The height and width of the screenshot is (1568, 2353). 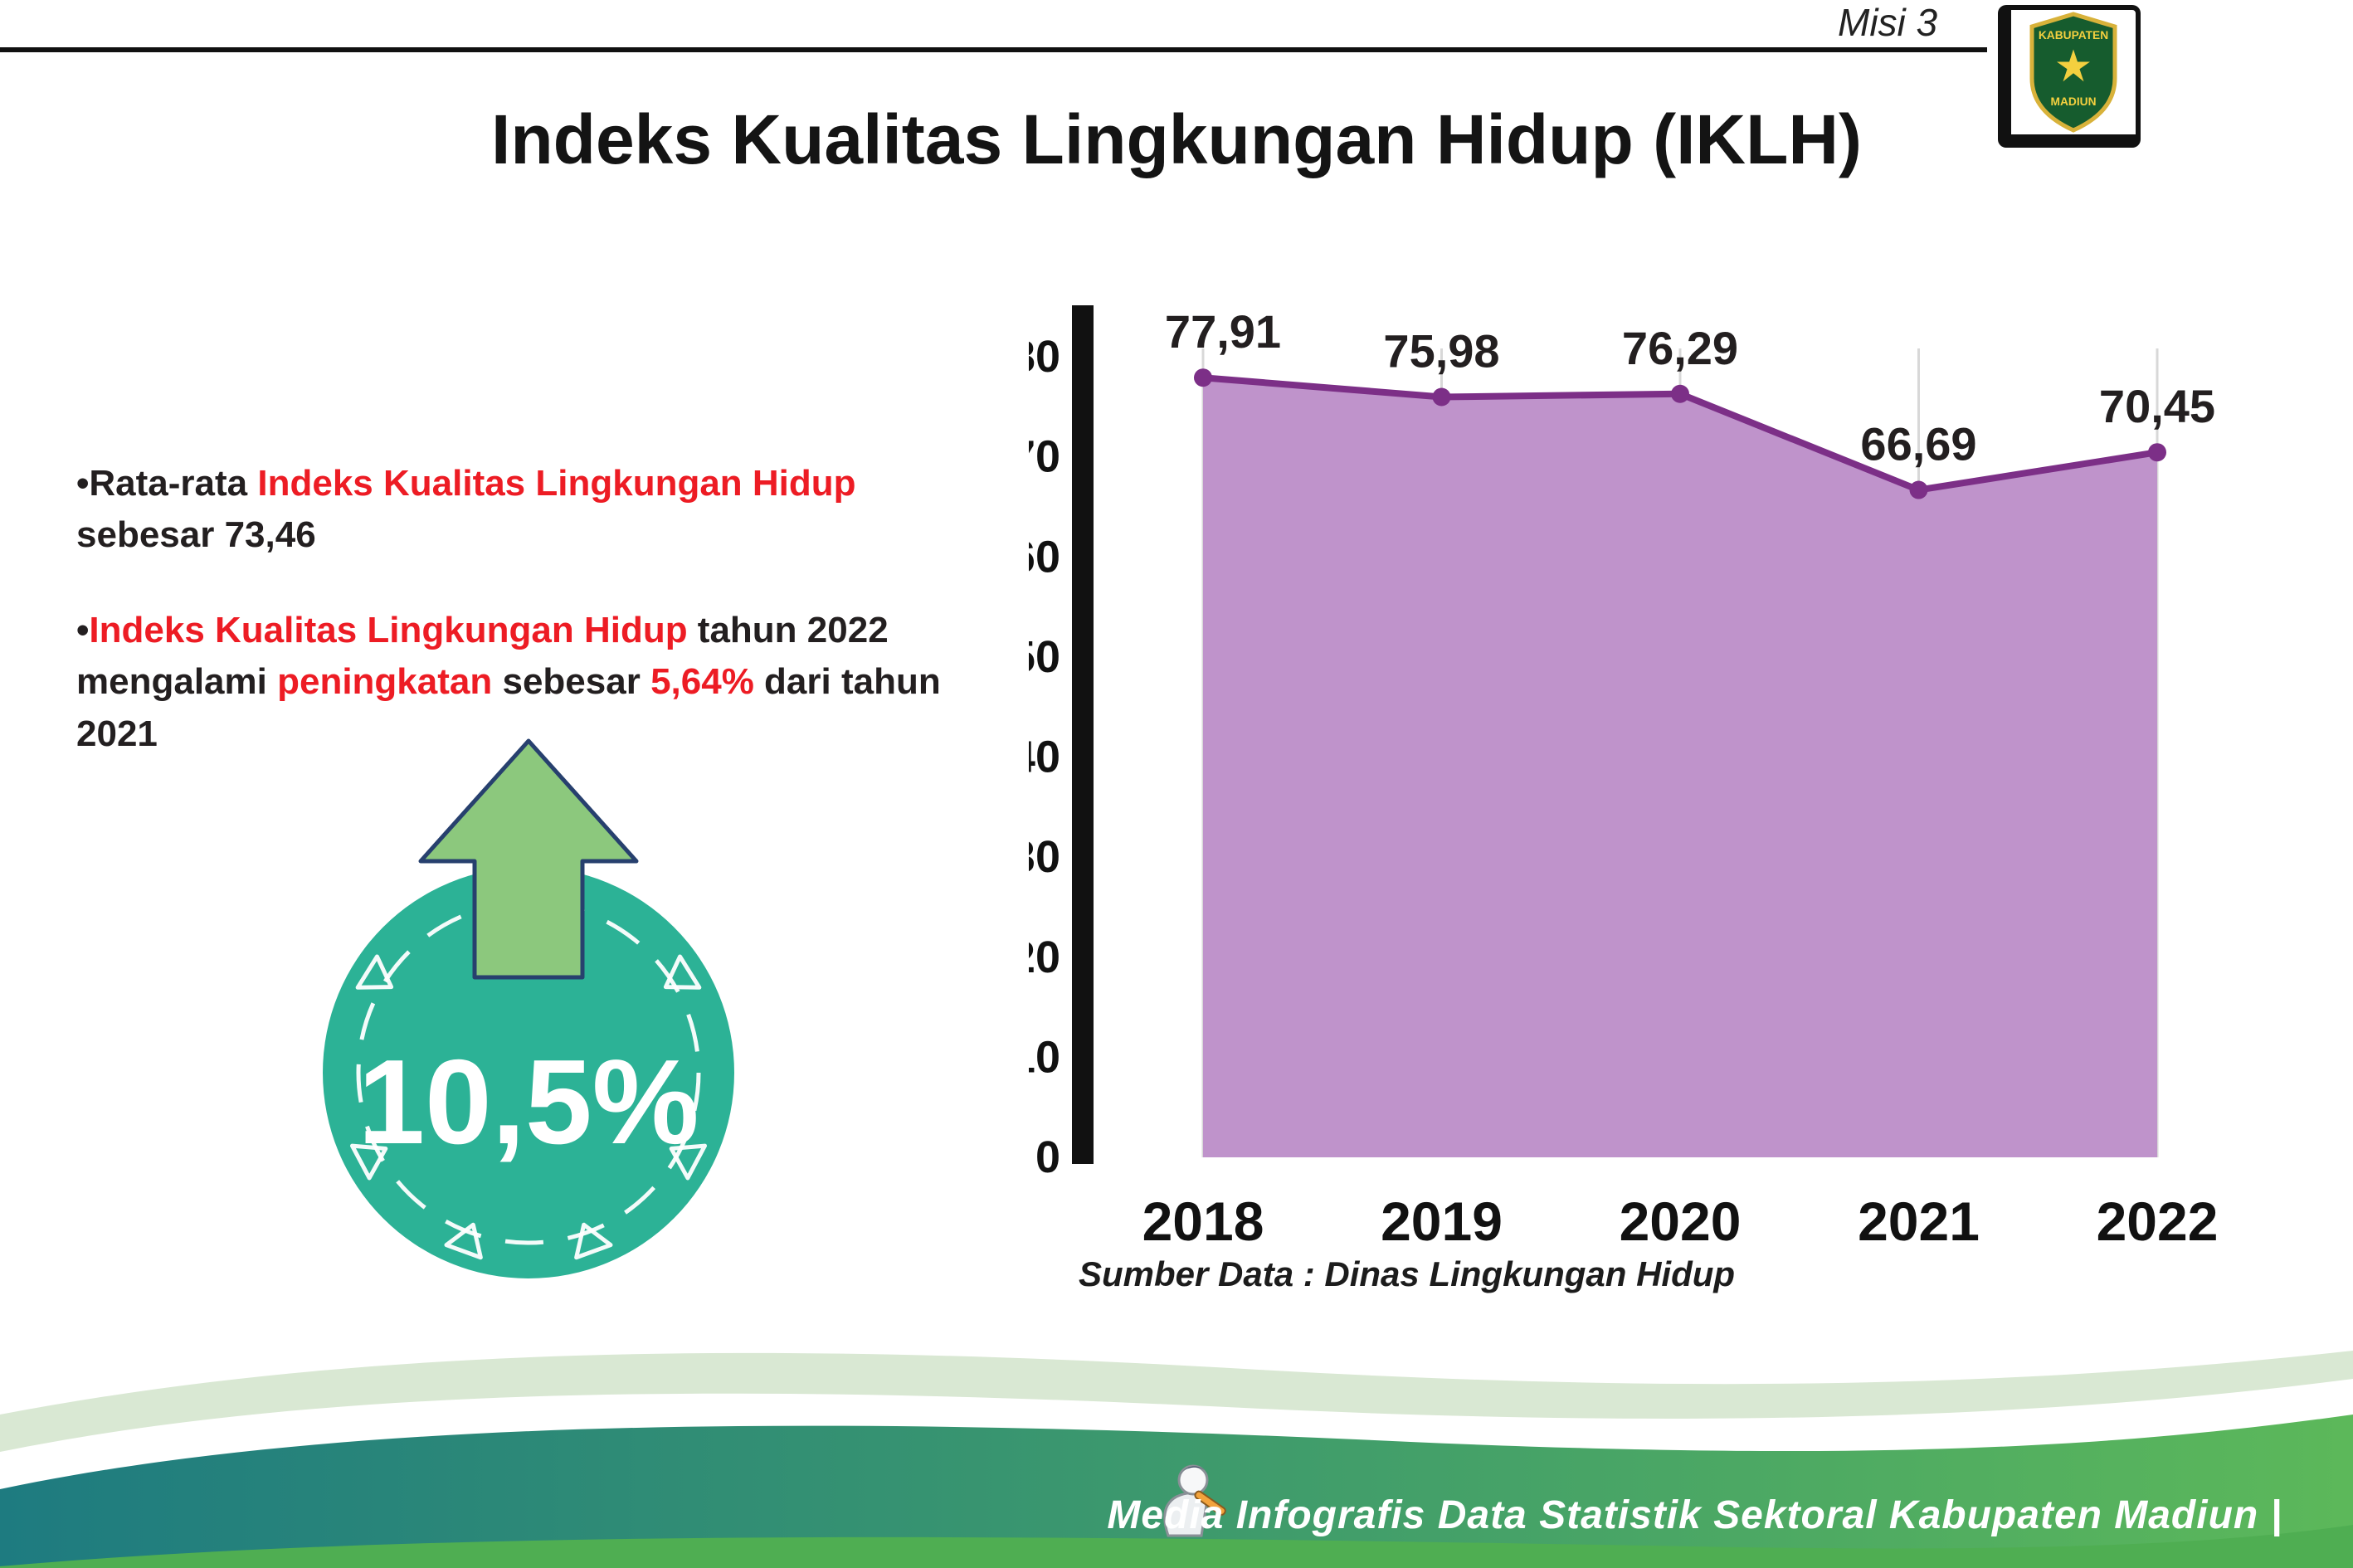 What do you see at coordinates (1441, 350) in the screenshot?
I see `value-label: 75,98` at bounding box center [1441, 350].